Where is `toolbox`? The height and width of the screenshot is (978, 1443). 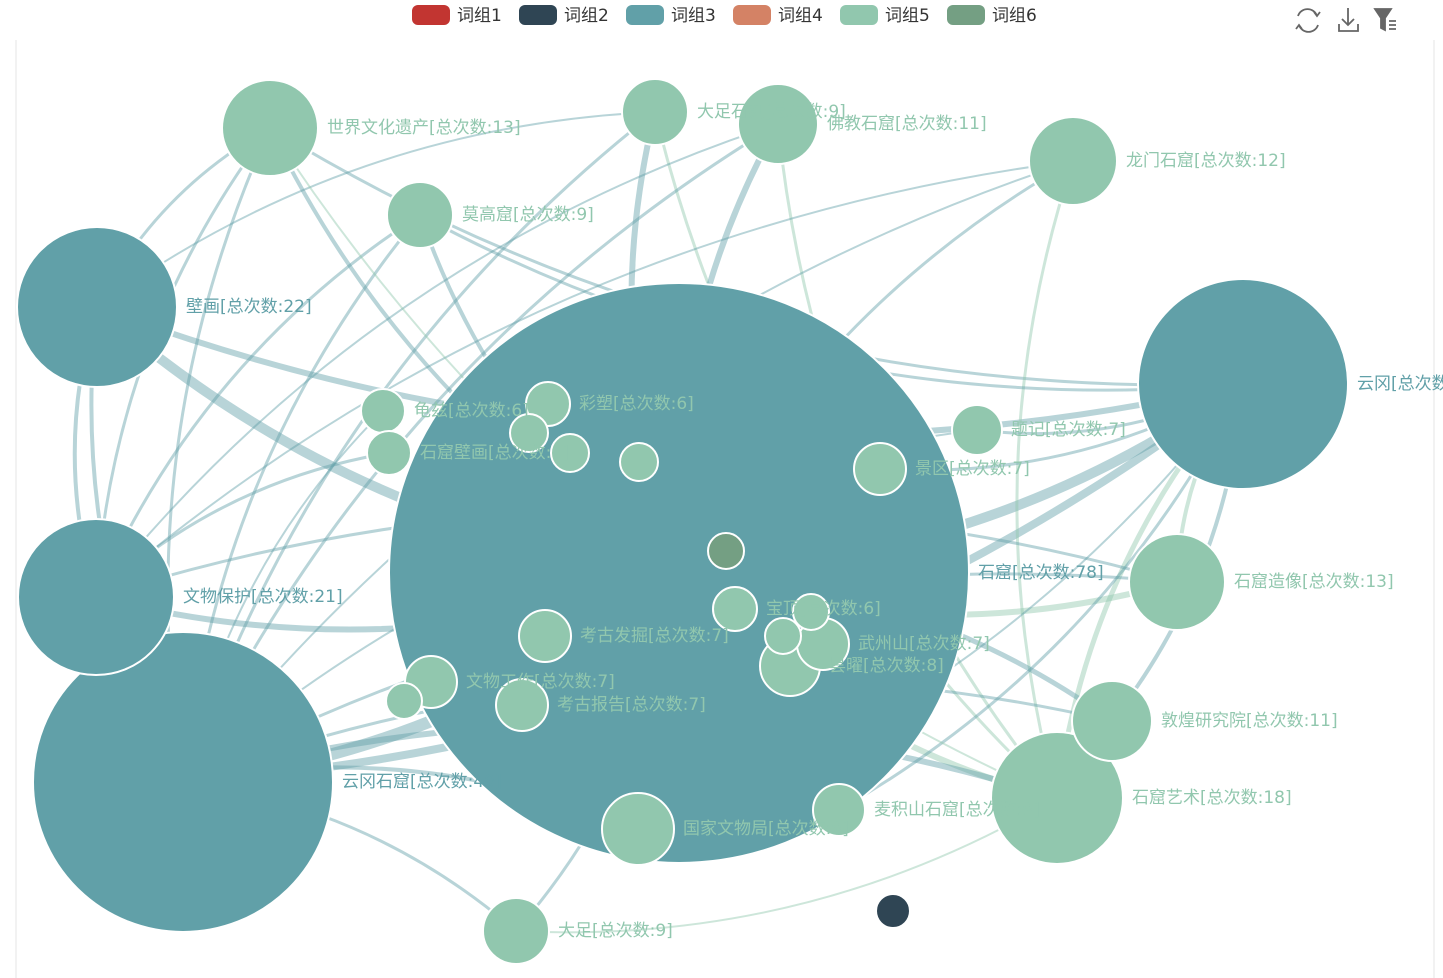 toolbox is located at coordinates (1345, 20).